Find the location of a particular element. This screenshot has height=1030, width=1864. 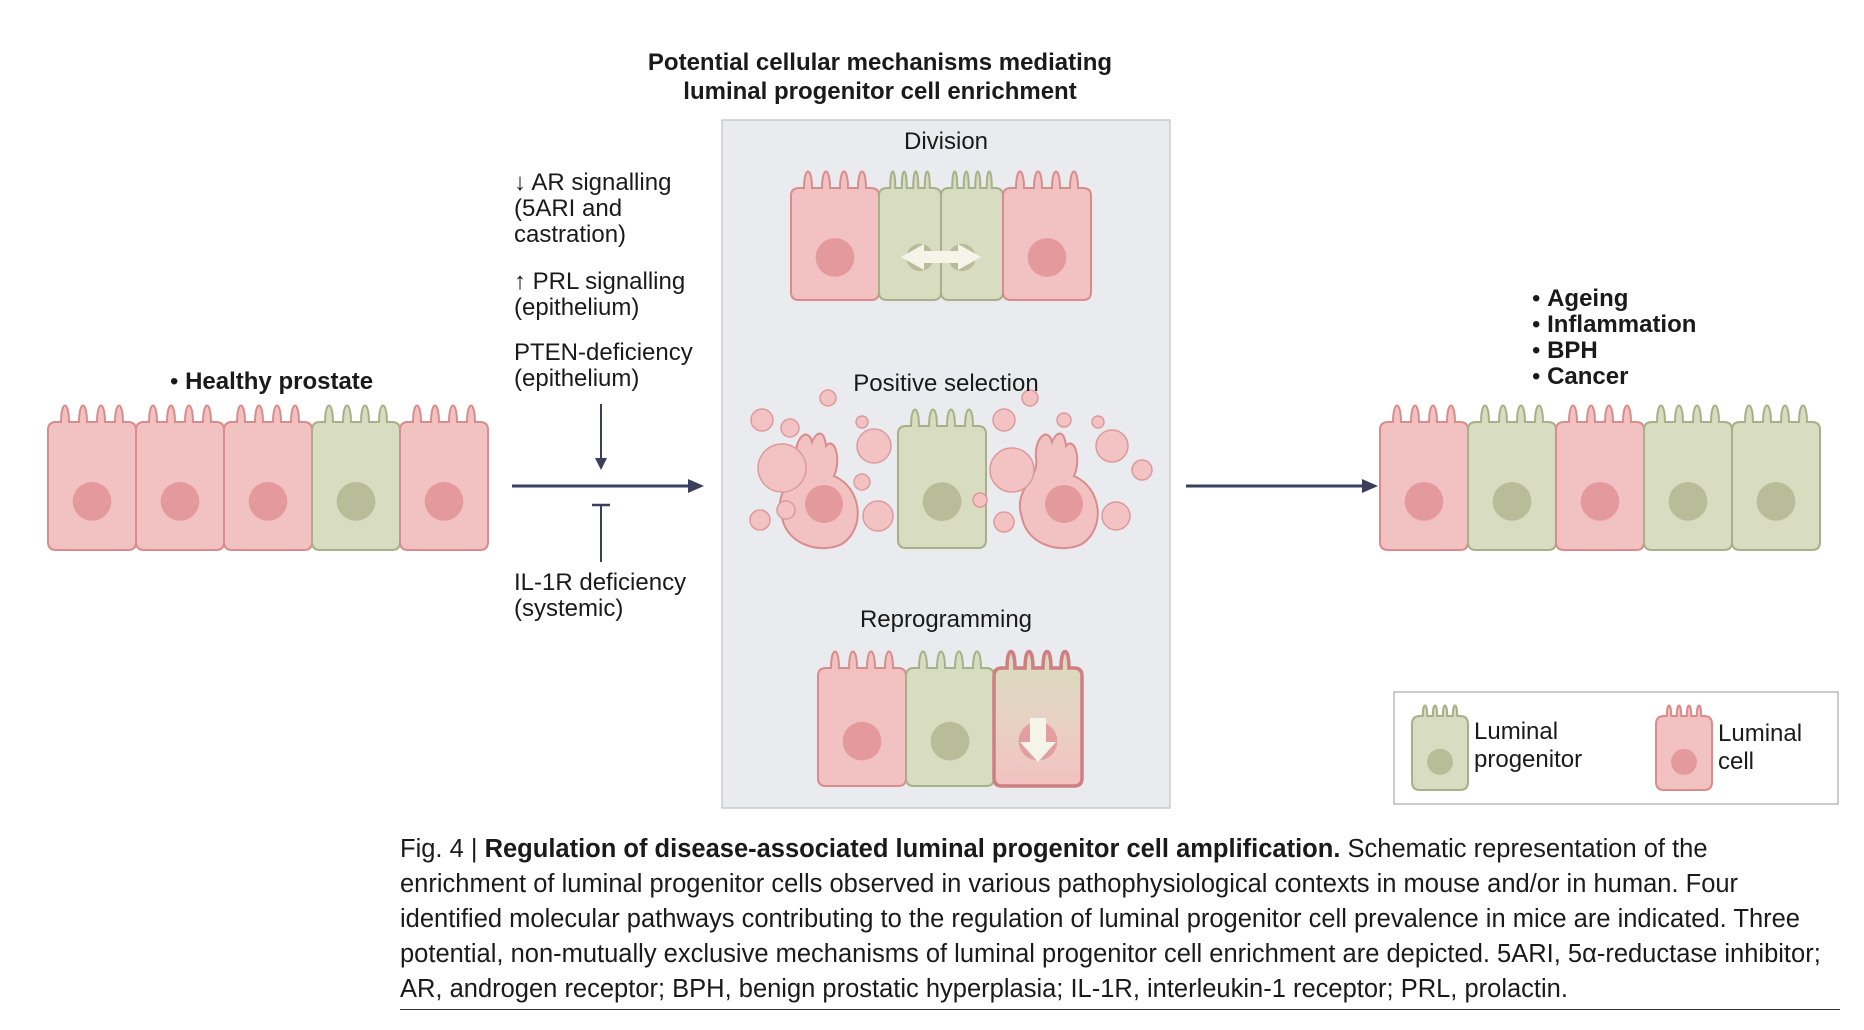

legend-luminal-swatch-body is located at coordinates (1684, 747).